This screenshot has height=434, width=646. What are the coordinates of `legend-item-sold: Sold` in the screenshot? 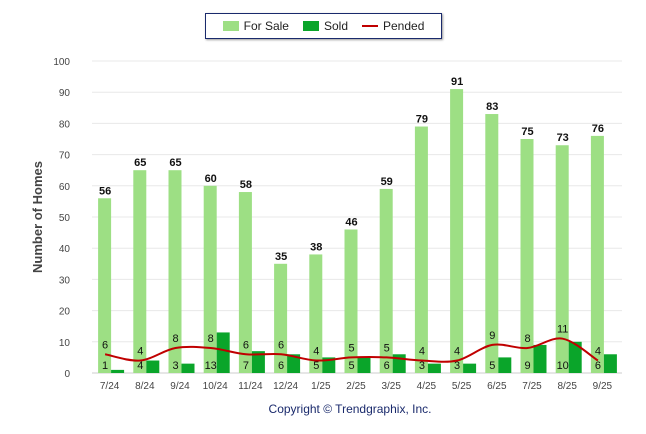 It's located at (325, 26).